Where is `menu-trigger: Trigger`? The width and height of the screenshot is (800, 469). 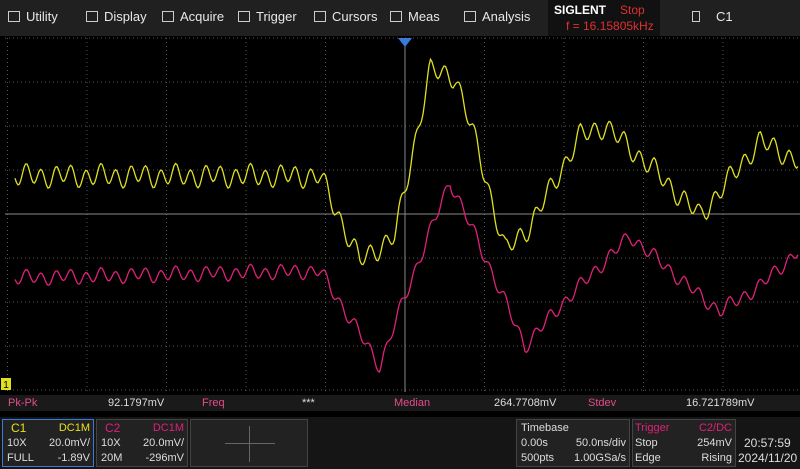
menu-trigger: Trigger is located at coordinates (267, 16).